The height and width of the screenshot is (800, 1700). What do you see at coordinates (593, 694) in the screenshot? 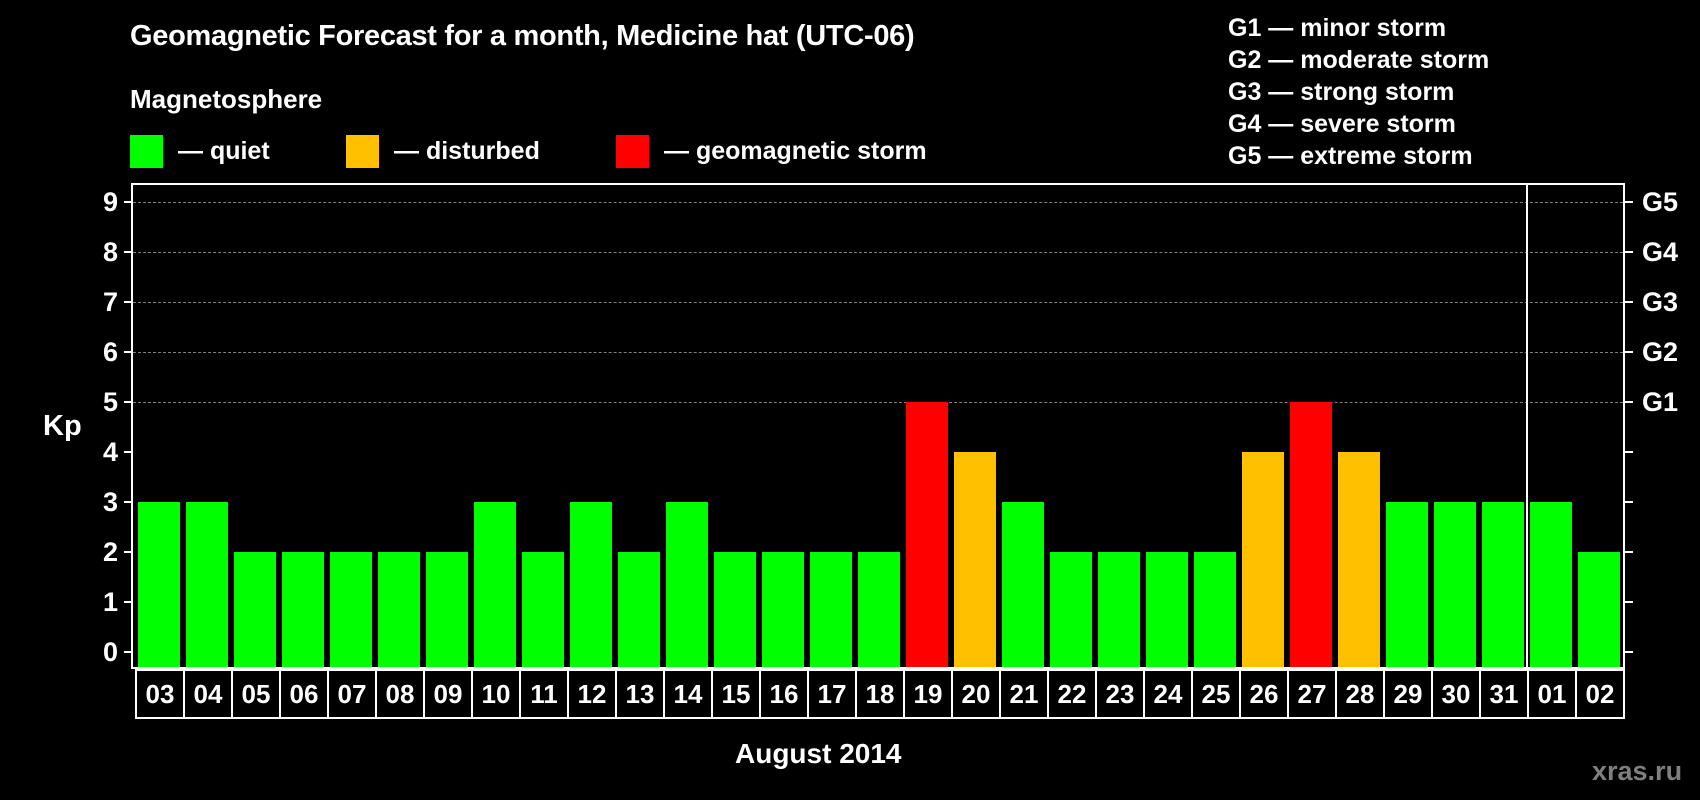
I see `date-label: 12` at bounding box center [593, 694].